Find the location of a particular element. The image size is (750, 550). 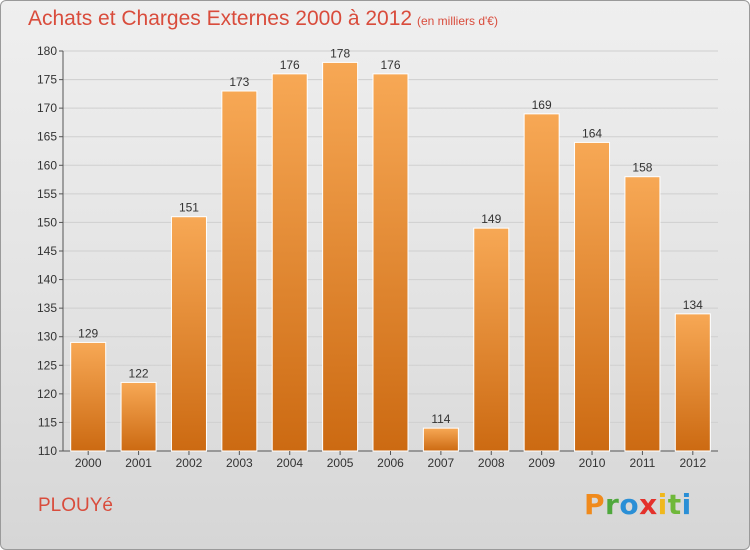

bar-2006 is located at coordinates (390, 262).